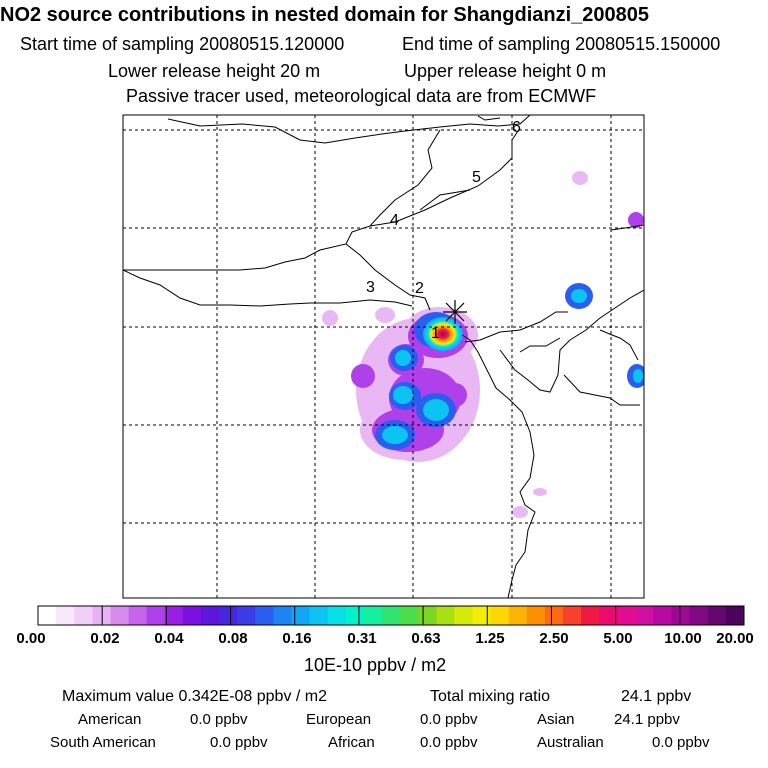 This screenshot has width=768, height=768. Describe the element at coordinates (195, 696) in the screenshot. I see `max-value-label: Maximum value 0.342E-08 ppbv / m2` at that location.